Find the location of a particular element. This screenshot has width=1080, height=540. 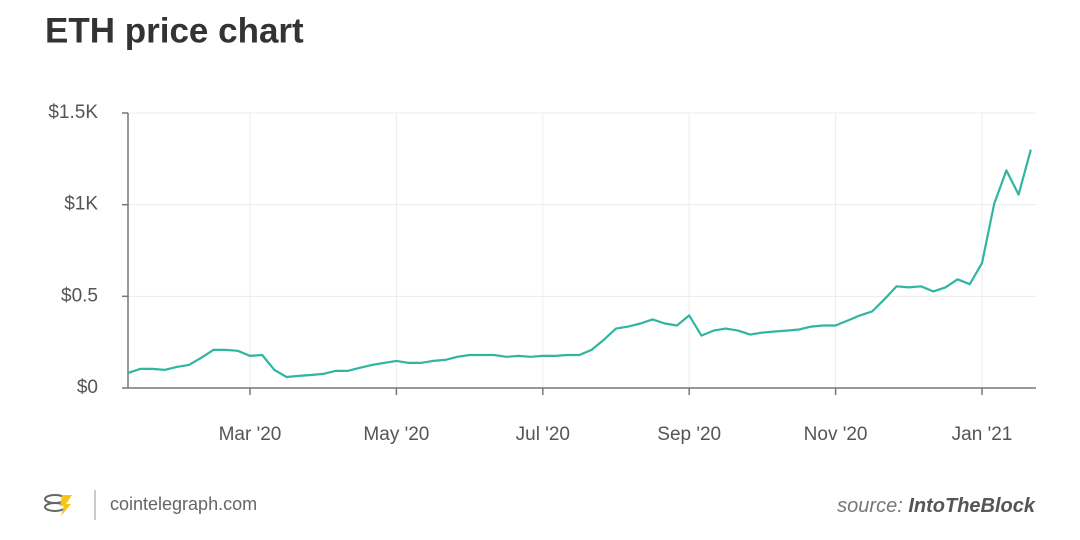

x-tick-label: Mar '20 is located at coordinates (250, 434).